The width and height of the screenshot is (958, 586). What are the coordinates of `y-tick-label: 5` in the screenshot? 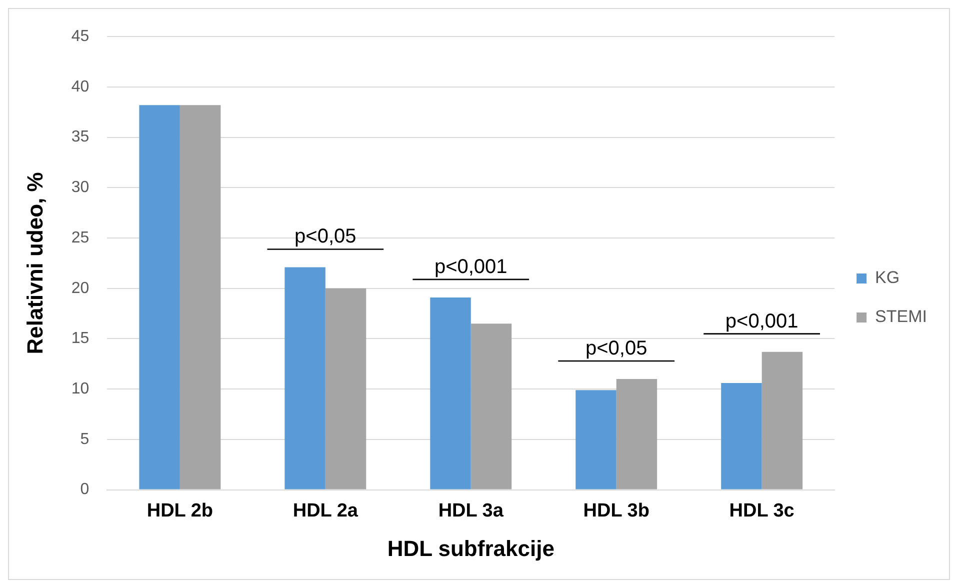 It's located at (85, 439).